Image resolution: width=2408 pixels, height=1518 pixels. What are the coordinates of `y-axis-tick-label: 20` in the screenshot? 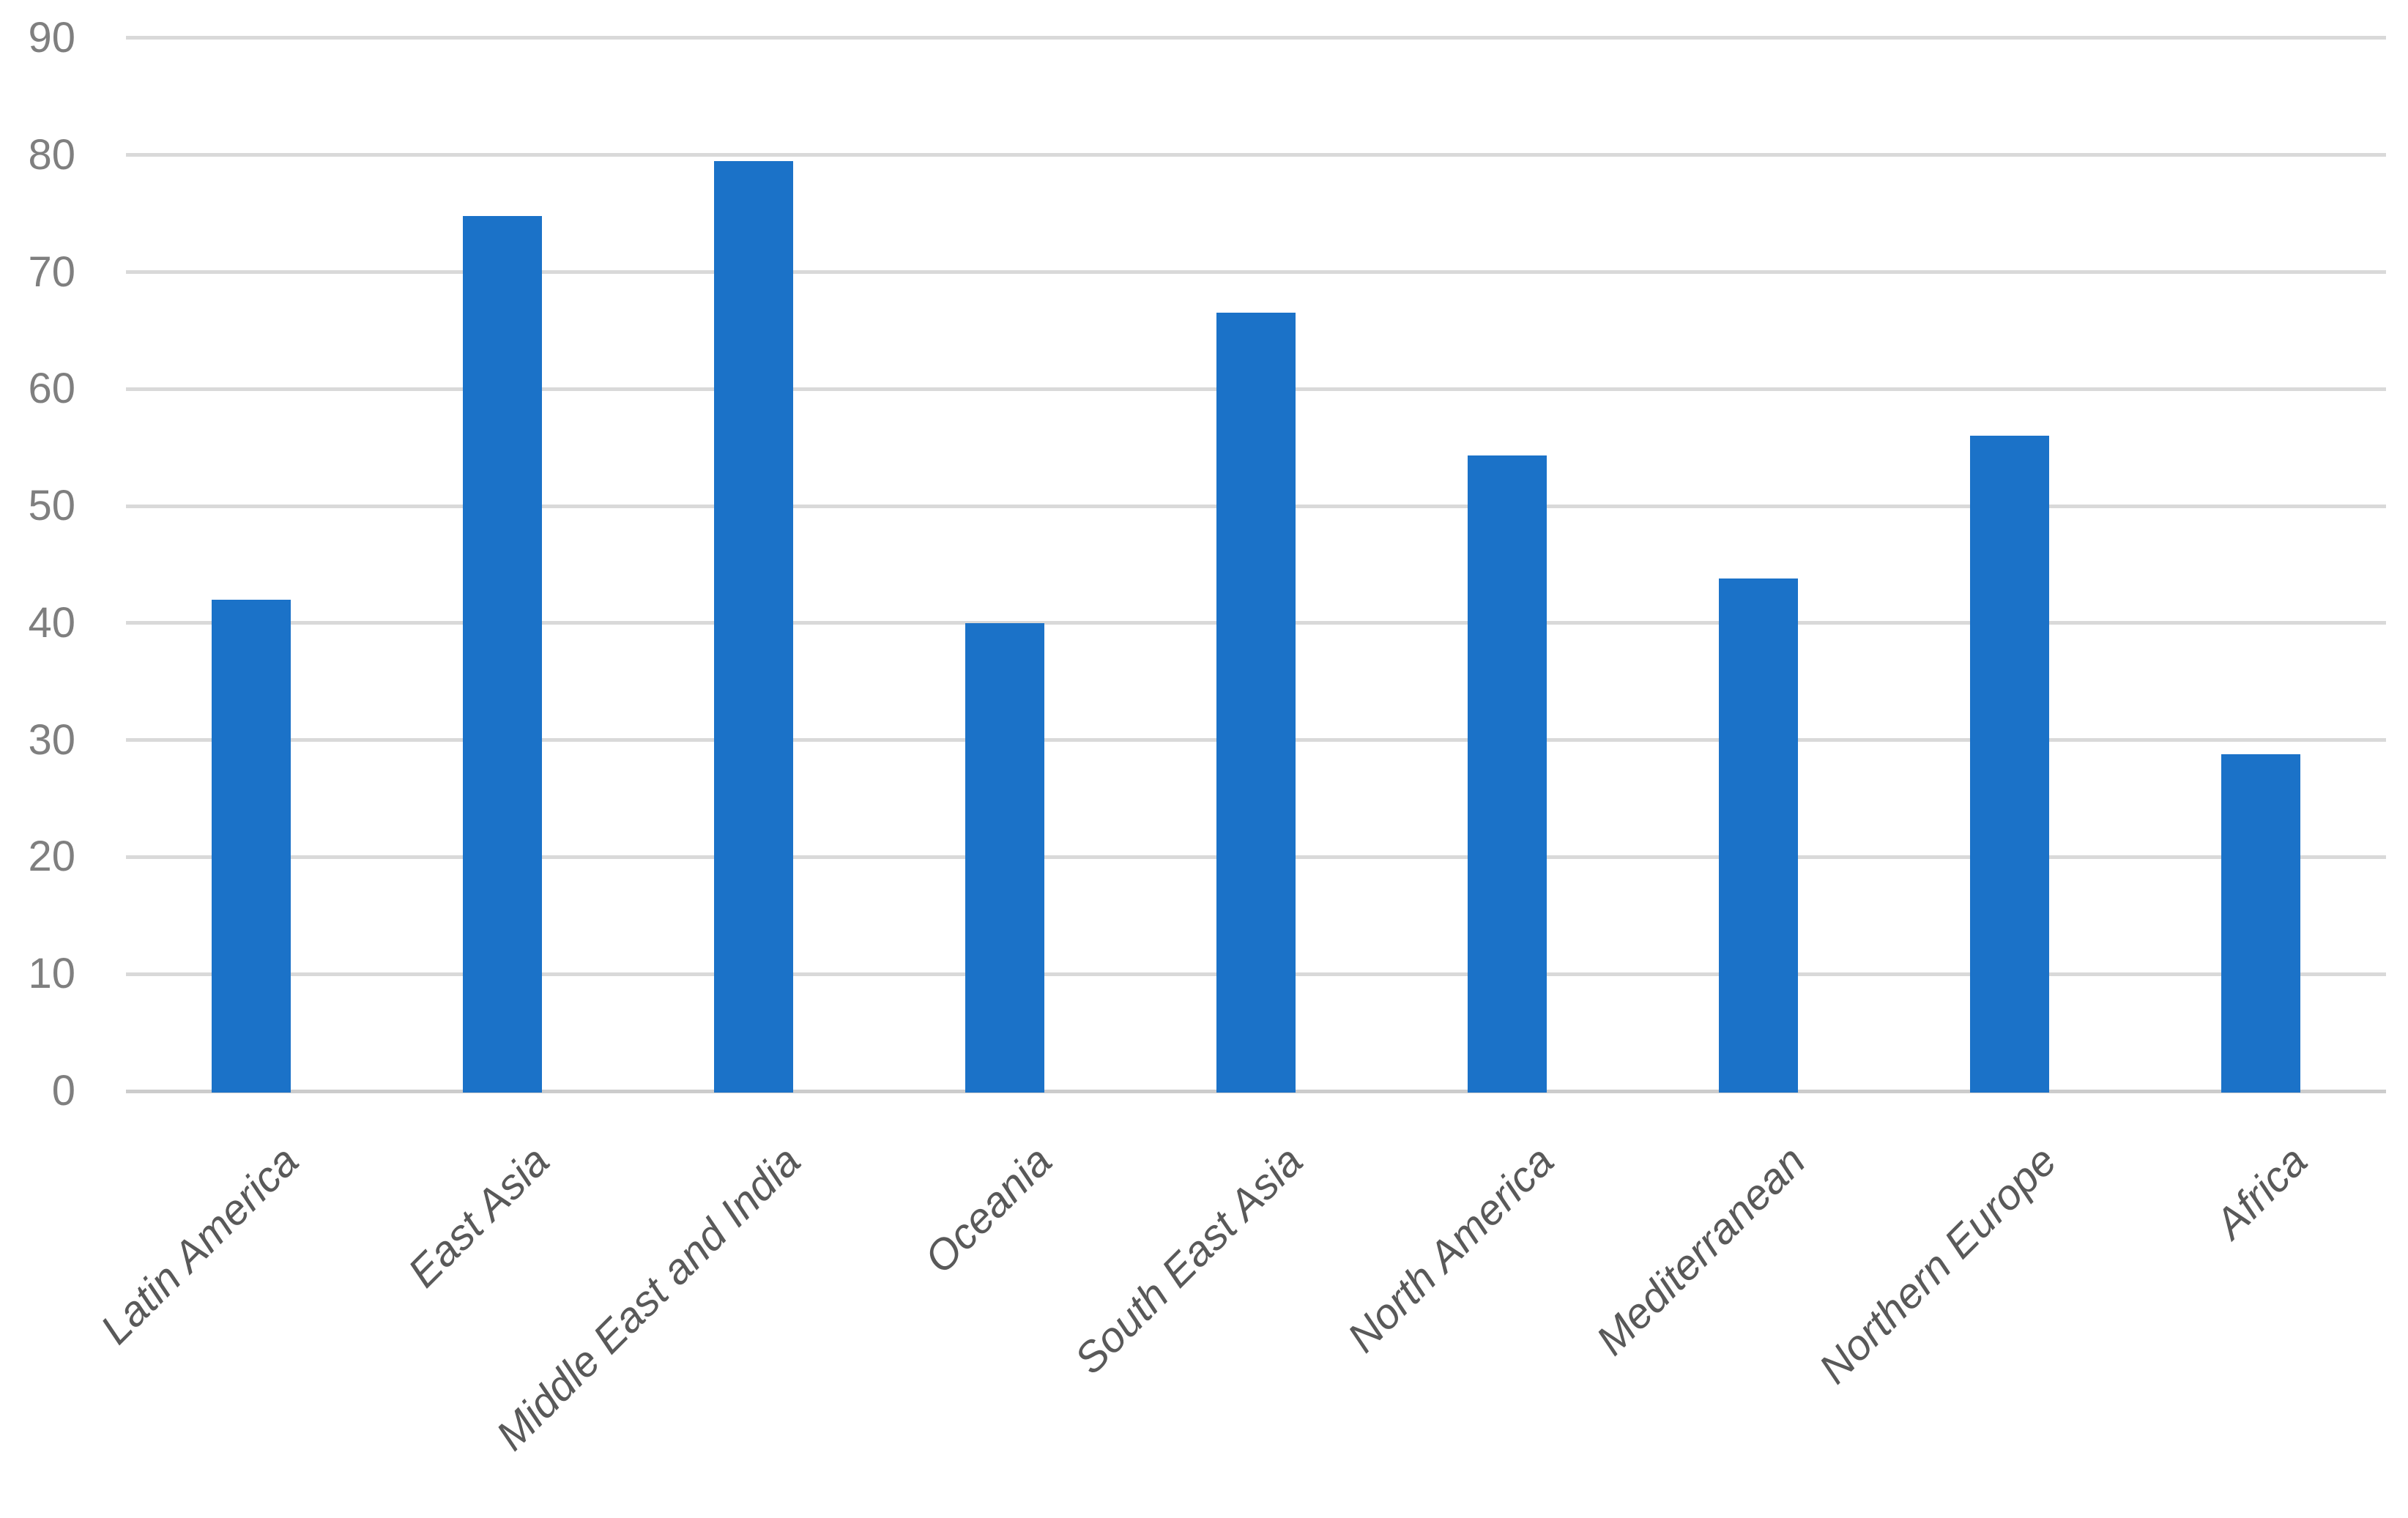 It's located at (51, 857).